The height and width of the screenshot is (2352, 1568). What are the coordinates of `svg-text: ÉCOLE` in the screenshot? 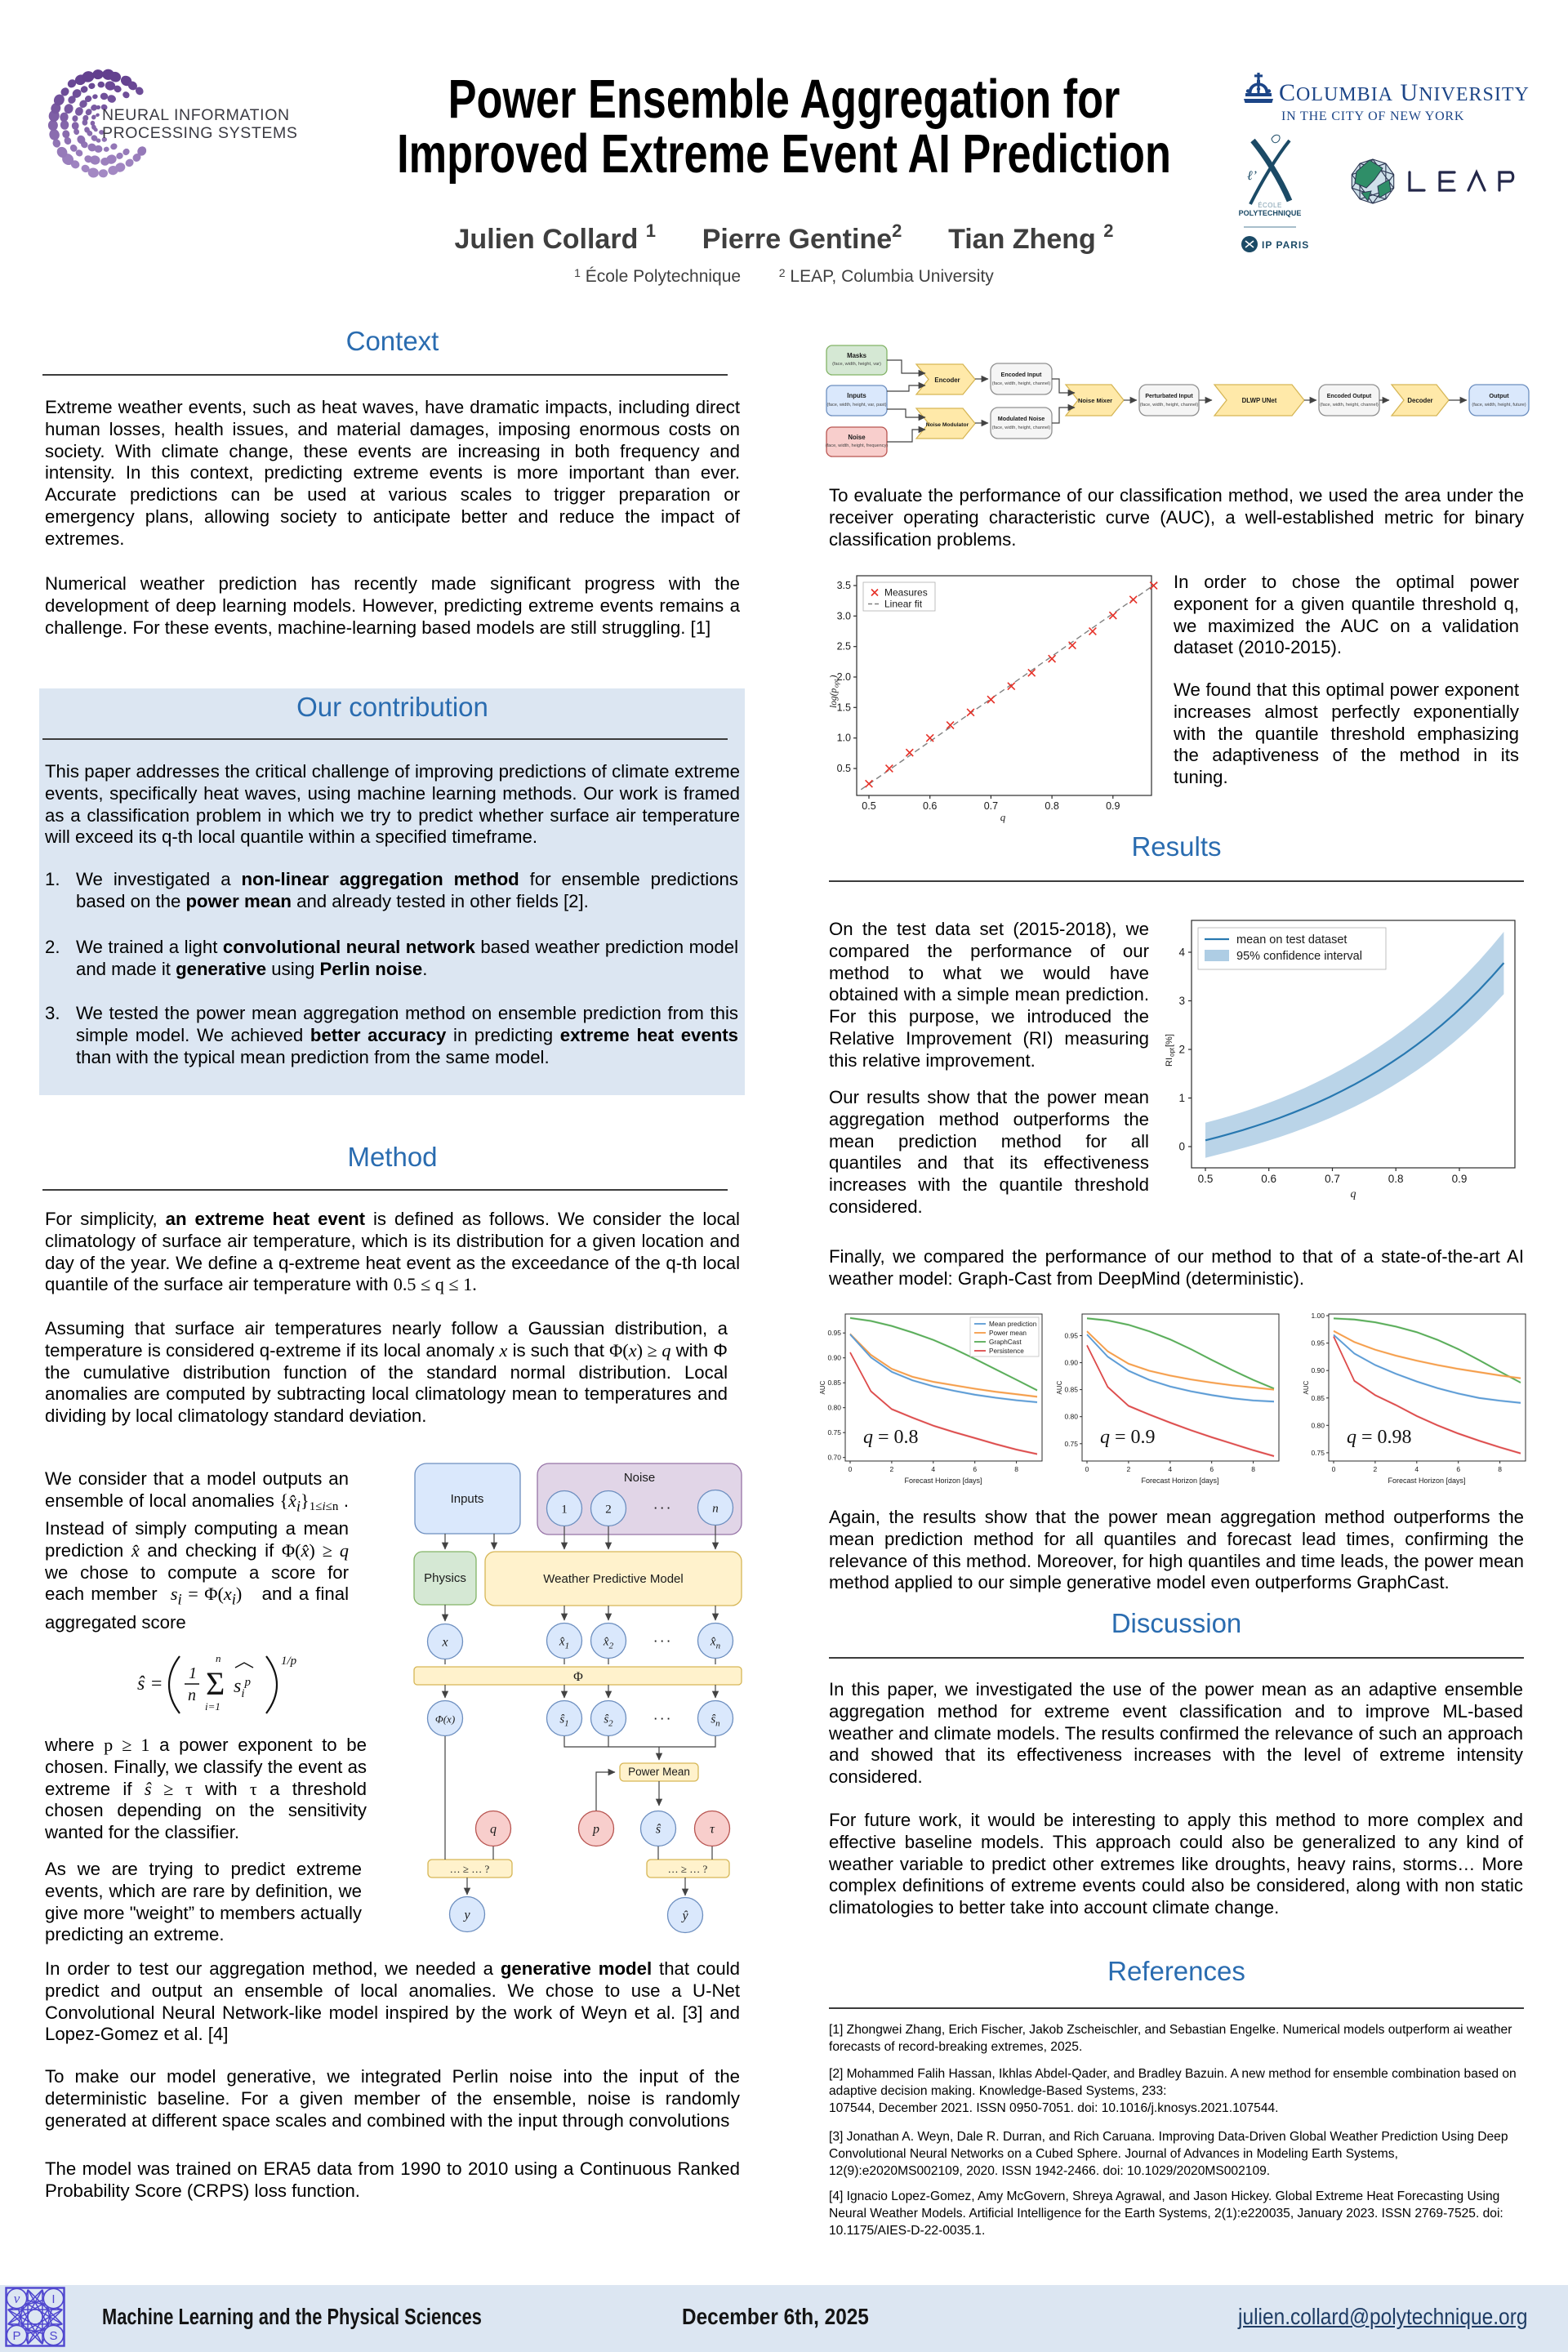 It's located at (1270, 205).